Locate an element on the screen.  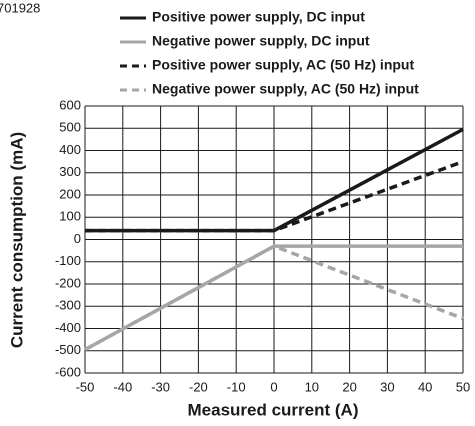
x-tick-label: -20 is located at coordinates (198, 386).